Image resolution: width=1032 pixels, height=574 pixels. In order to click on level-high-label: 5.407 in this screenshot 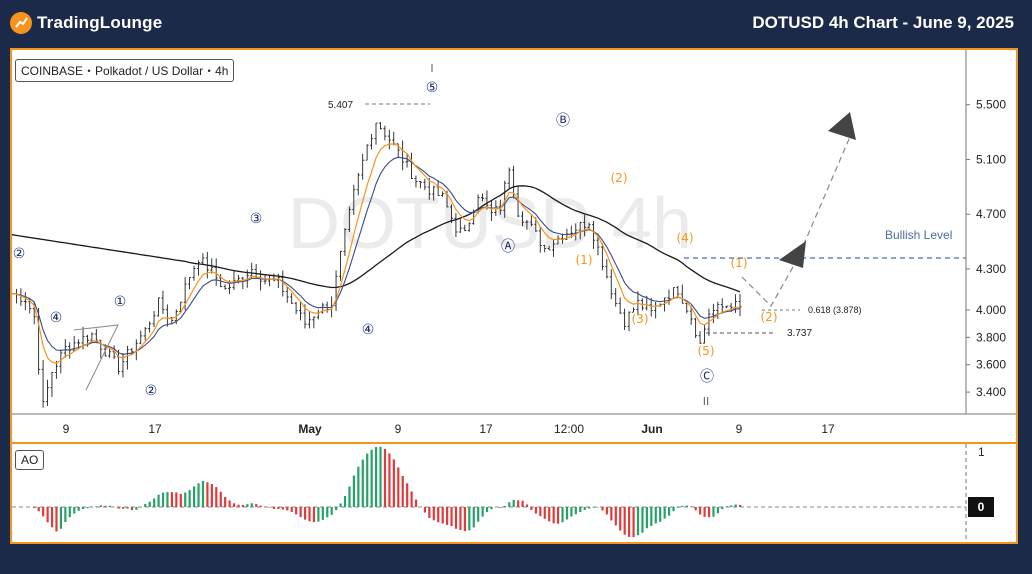, I will do `click(340, 105)`.